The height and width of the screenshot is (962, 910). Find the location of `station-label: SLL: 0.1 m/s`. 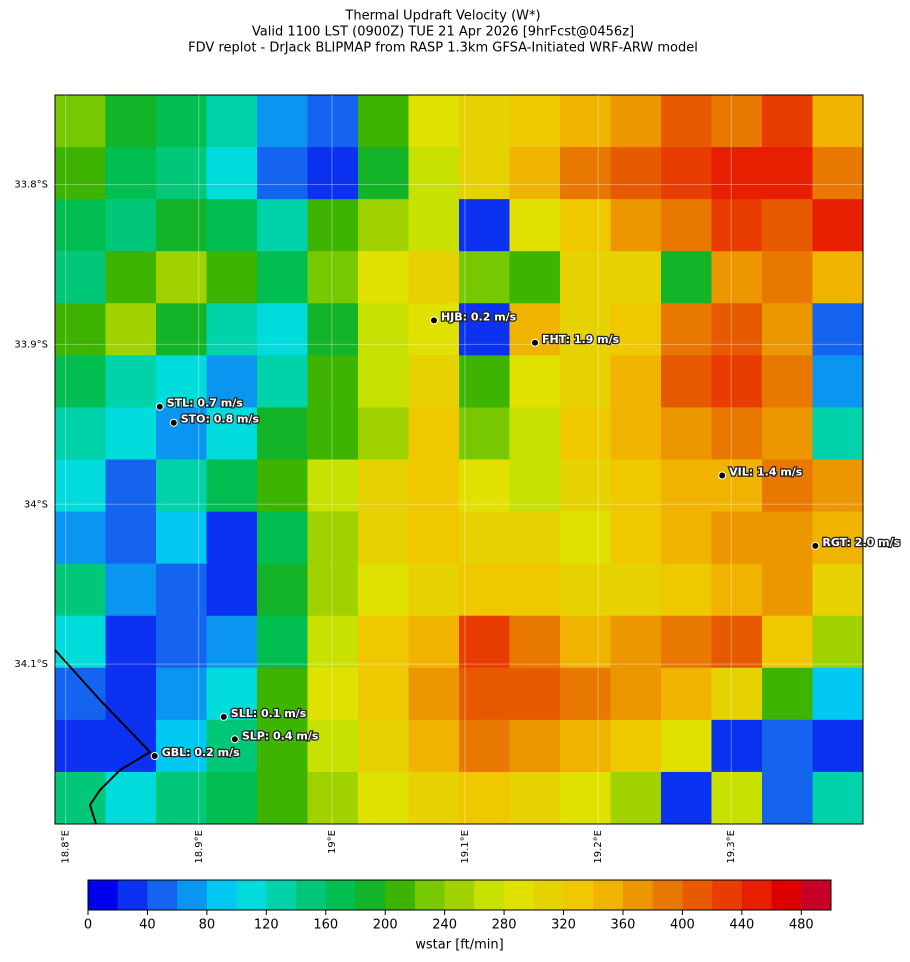

station-label: SLL: 0.1 m/s is located at coordinates (269, 713).